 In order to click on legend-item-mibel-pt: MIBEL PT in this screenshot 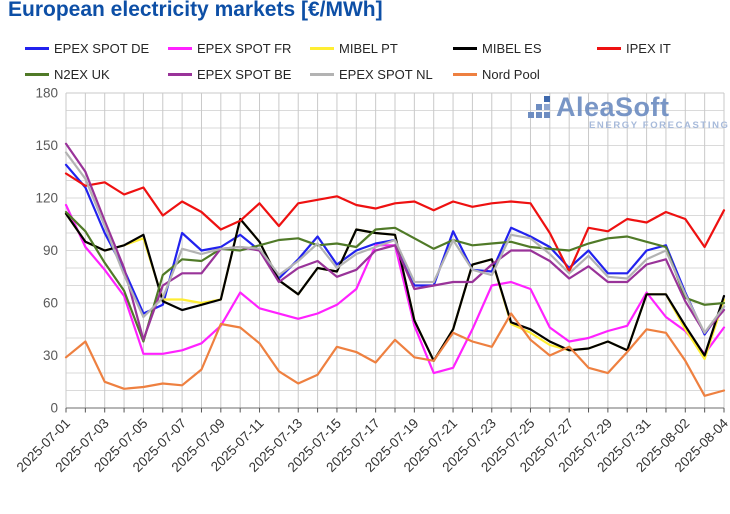, I will do `click(354, 48)`.